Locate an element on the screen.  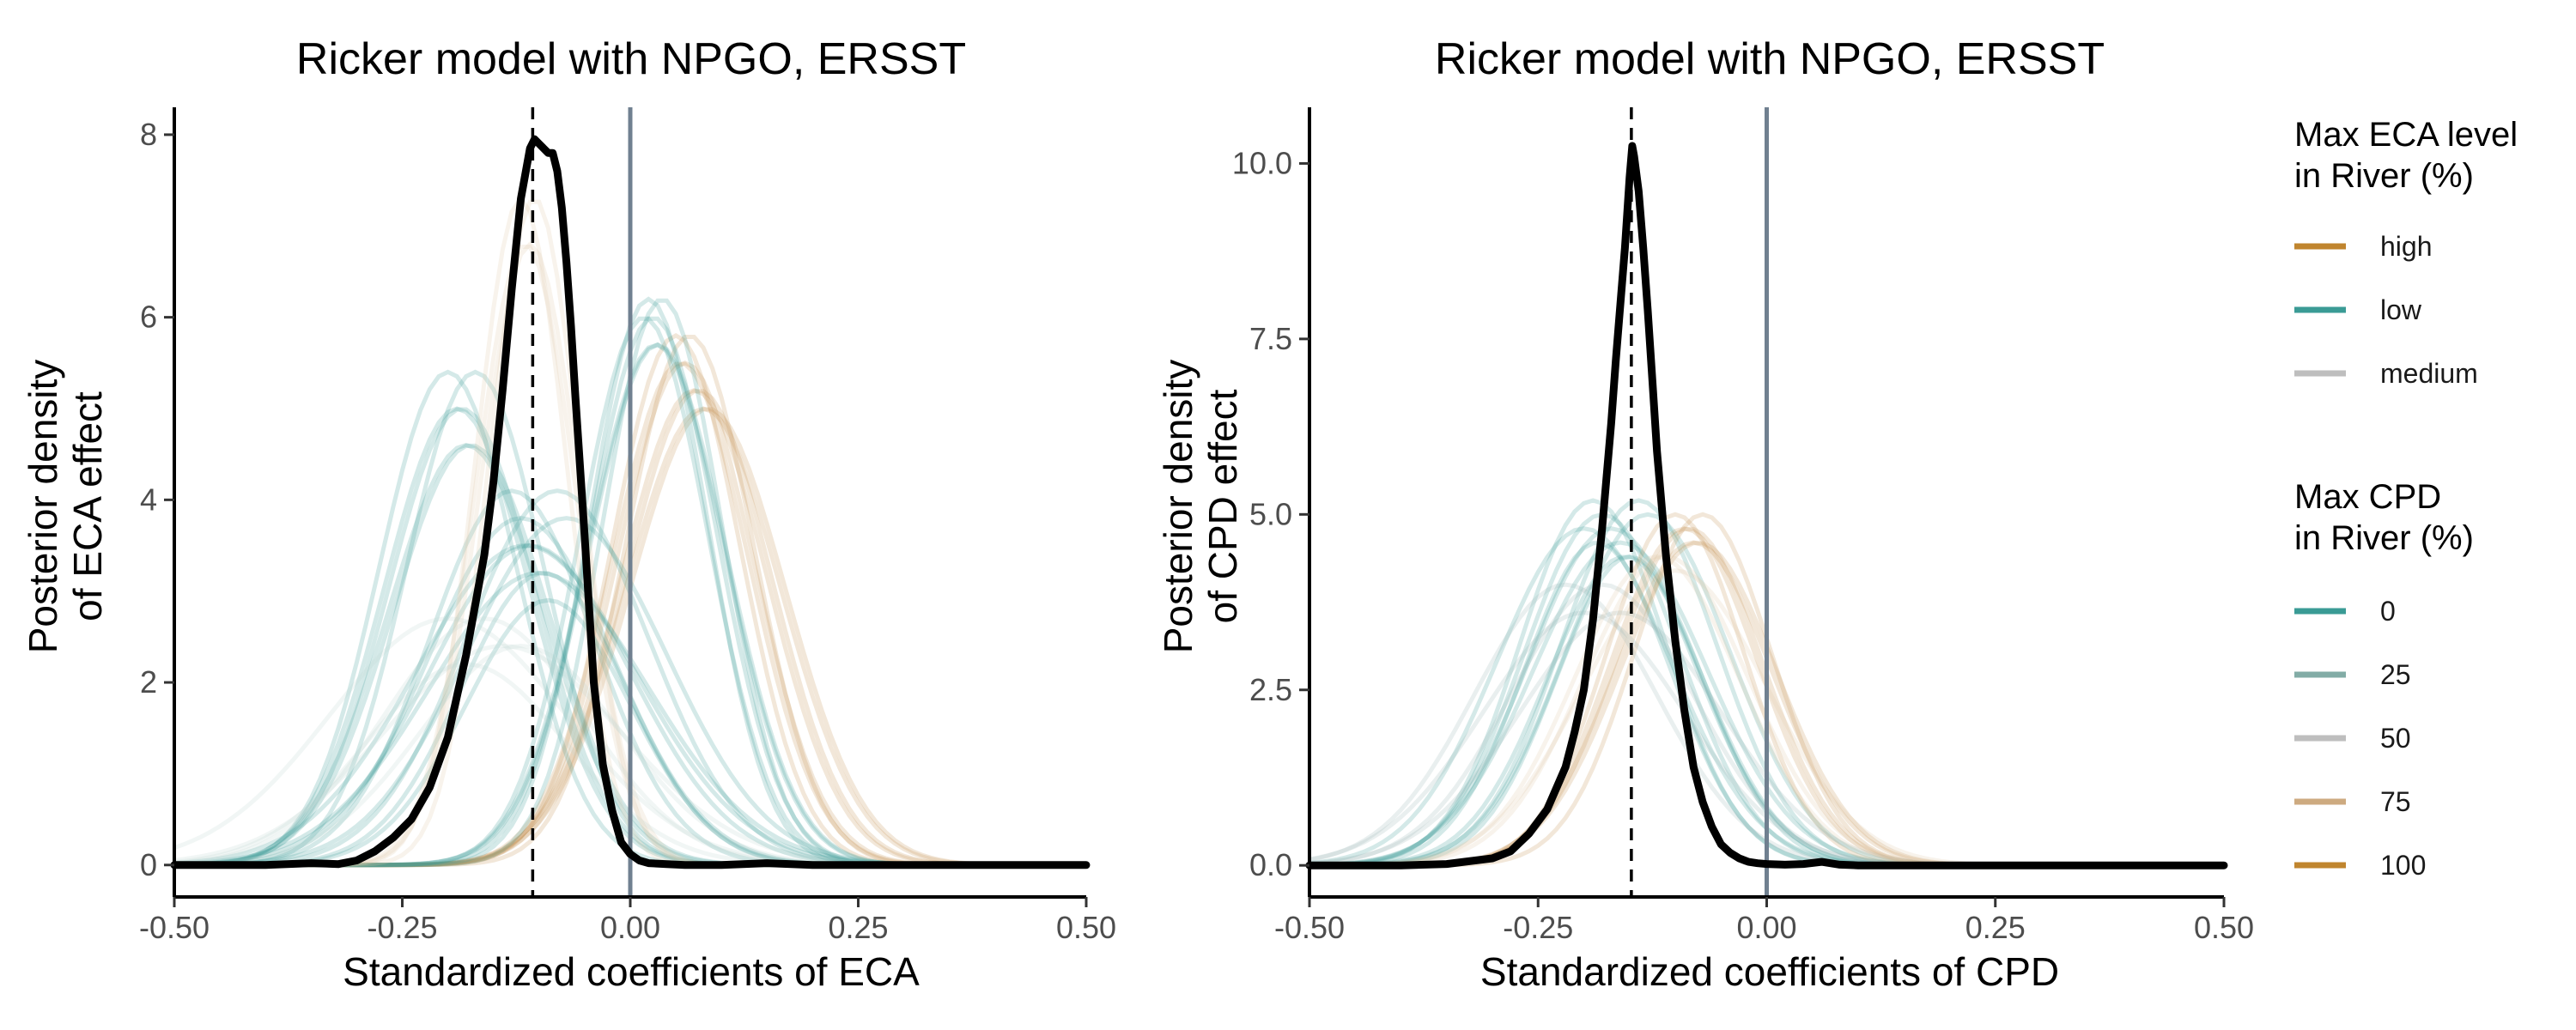
legend-label: 0 is located at coordinates (2388, 611).